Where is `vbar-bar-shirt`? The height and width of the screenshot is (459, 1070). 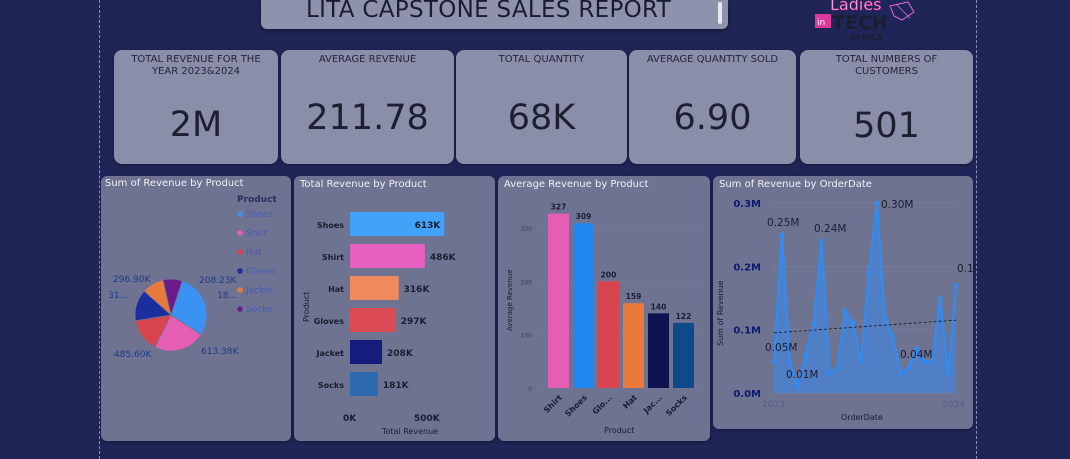 vbar-bar-shirt is located at coordinates (558, 300).